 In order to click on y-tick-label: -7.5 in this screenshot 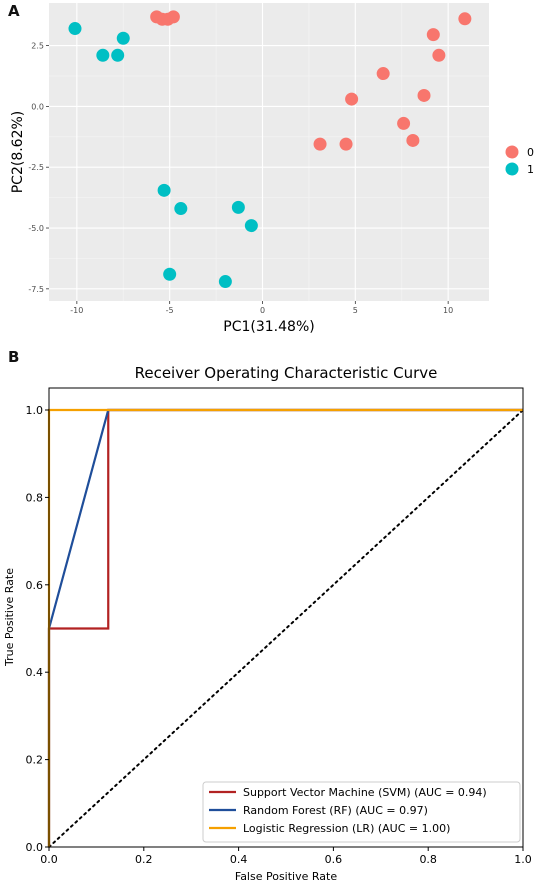, I will do `click(36, 289)`.